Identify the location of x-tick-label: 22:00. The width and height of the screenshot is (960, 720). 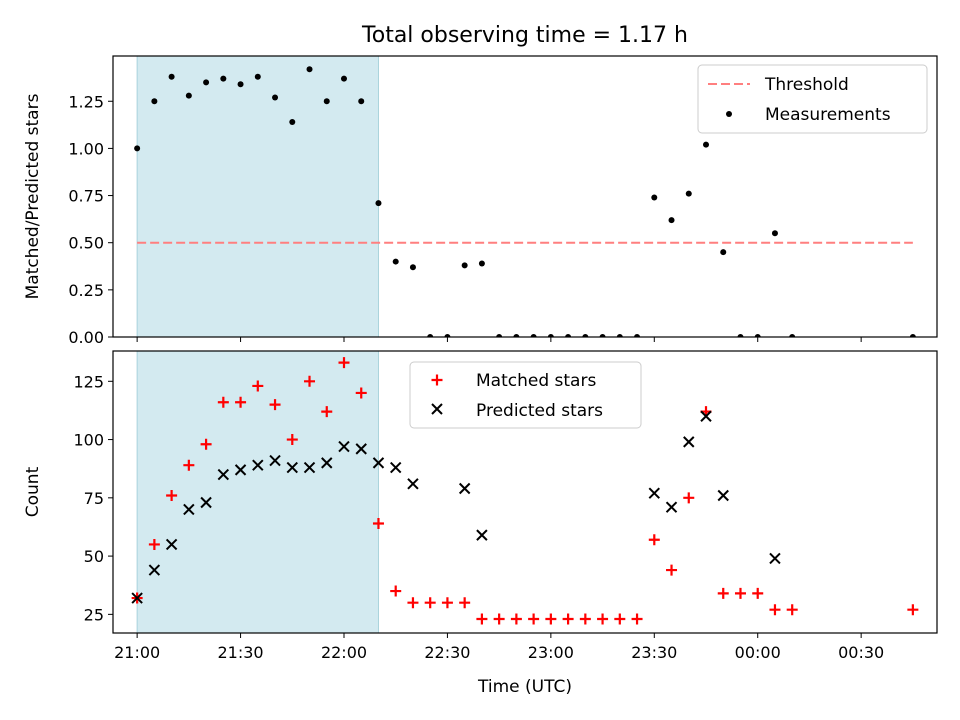
(344, 652).